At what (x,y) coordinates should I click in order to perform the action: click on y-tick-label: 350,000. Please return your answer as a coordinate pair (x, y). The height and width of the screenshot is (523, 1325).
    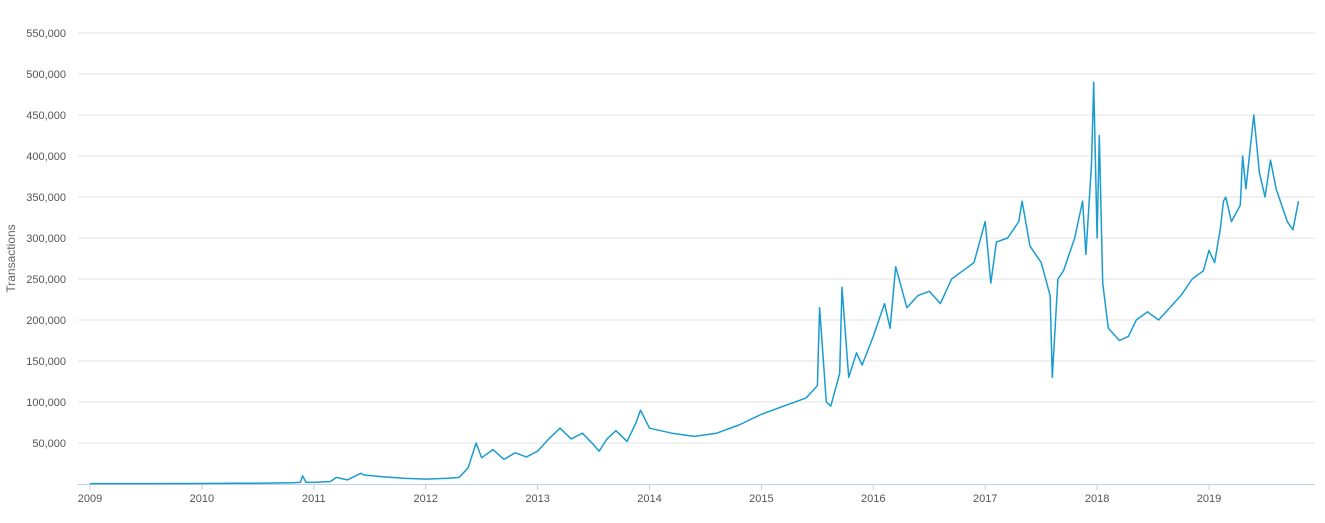
    Looking at the image, I should click on (46, 198).